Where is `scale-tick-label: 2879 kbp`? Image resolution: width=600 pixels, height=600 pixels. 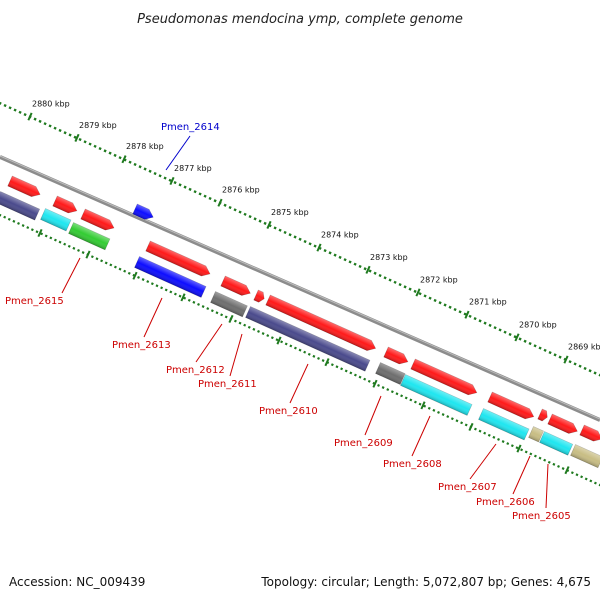
scale-tick-label: 2879 kbp is located at coordinates (98, 125).